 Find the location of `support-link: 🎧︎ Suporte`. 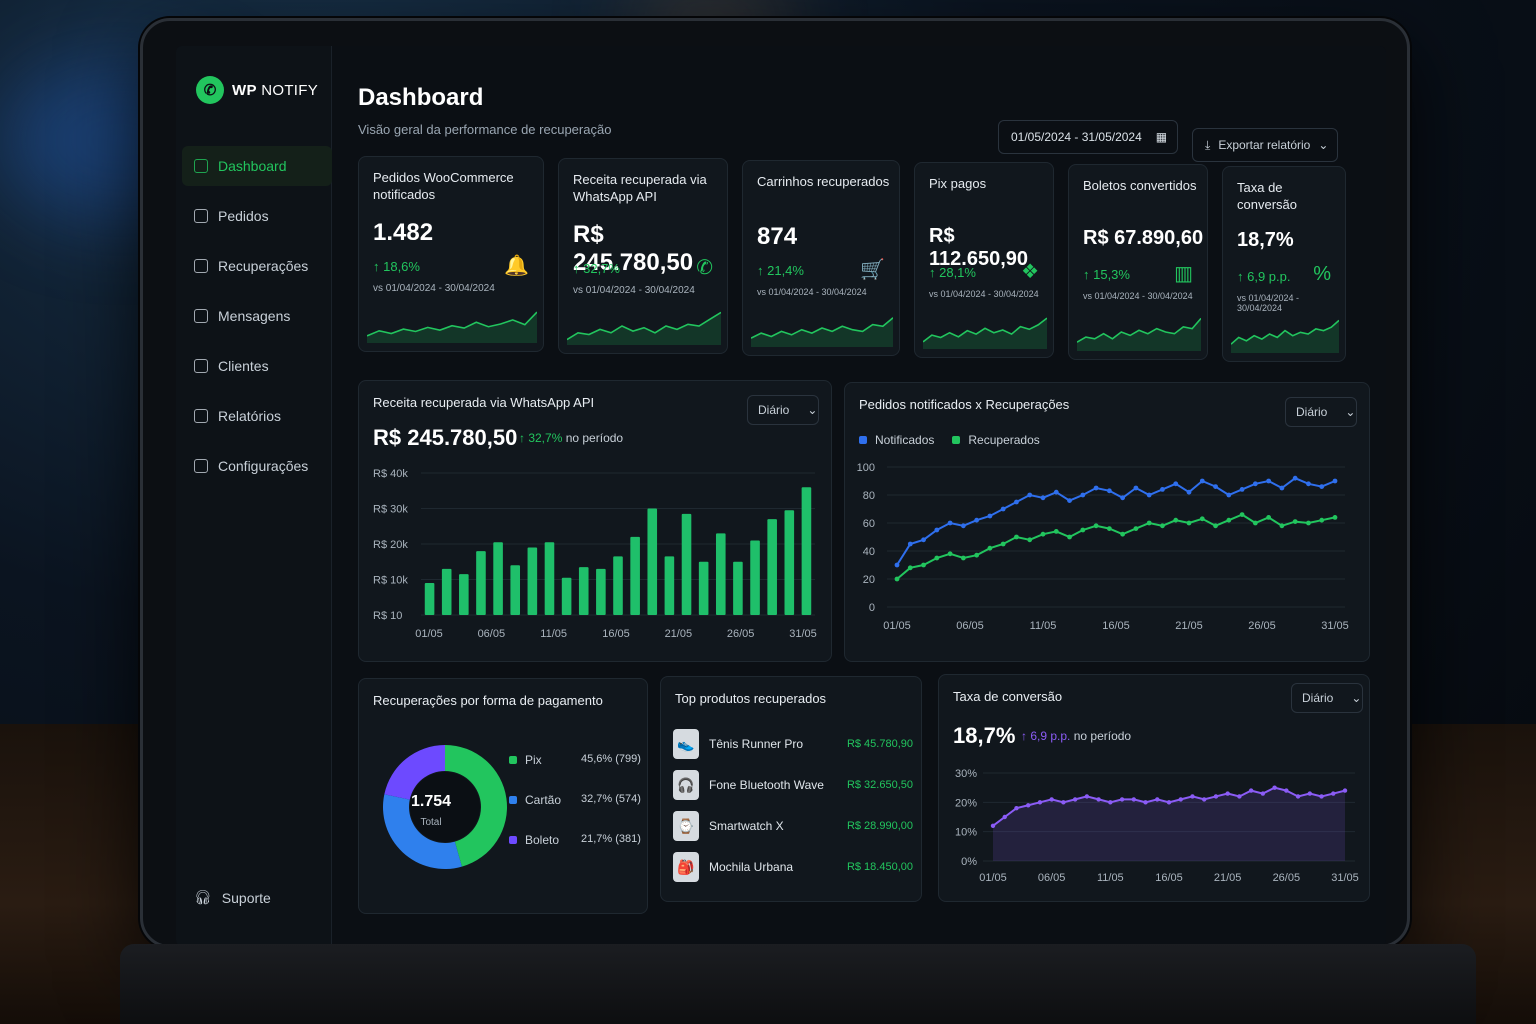

support-link: 🎧︎ Suporte is located at coordinates (232, 897).